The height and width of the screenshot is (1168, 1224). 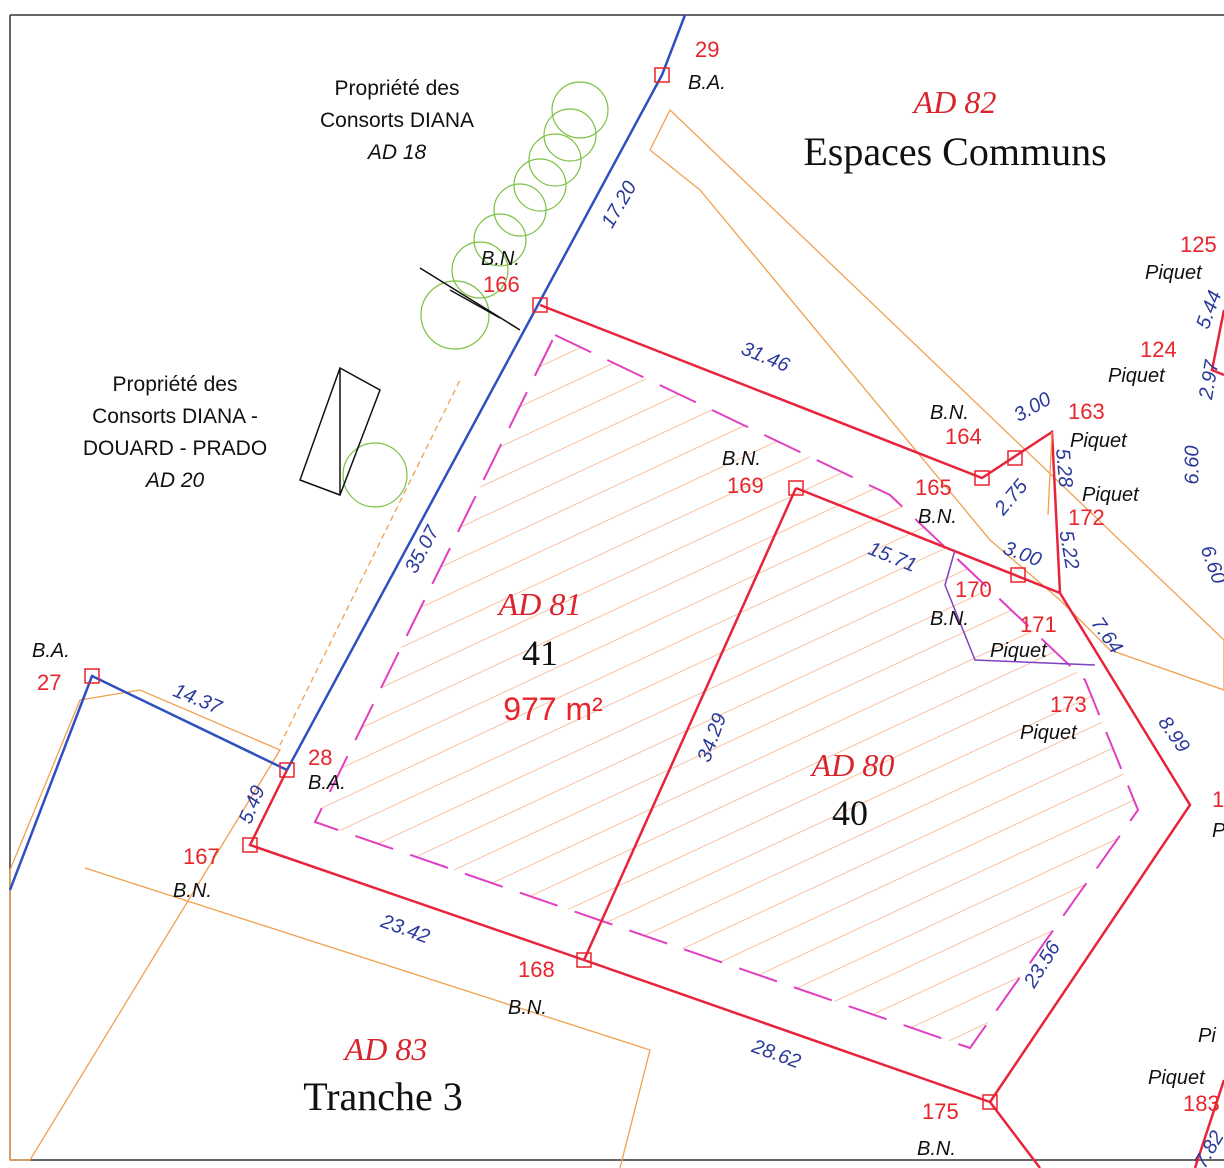 I want to click on point-number: 125, so click(x=1198, y=244).